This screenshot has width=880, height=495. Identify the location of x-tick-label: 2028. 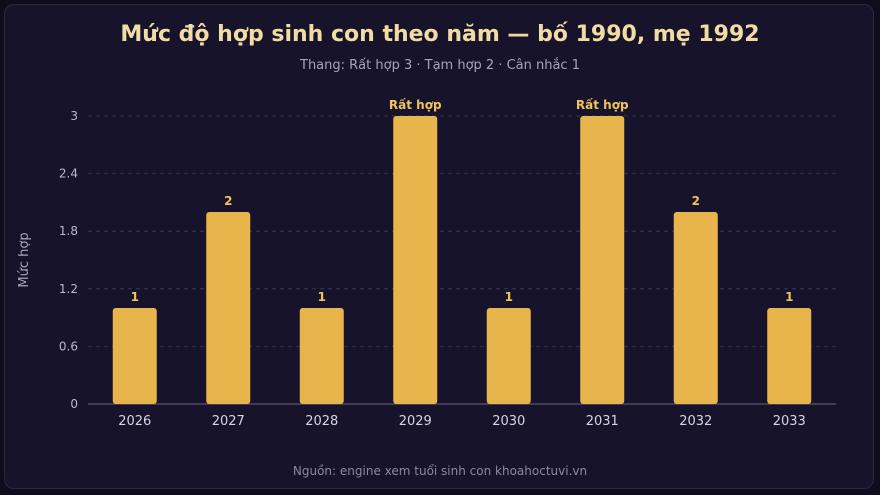
(321, 421).